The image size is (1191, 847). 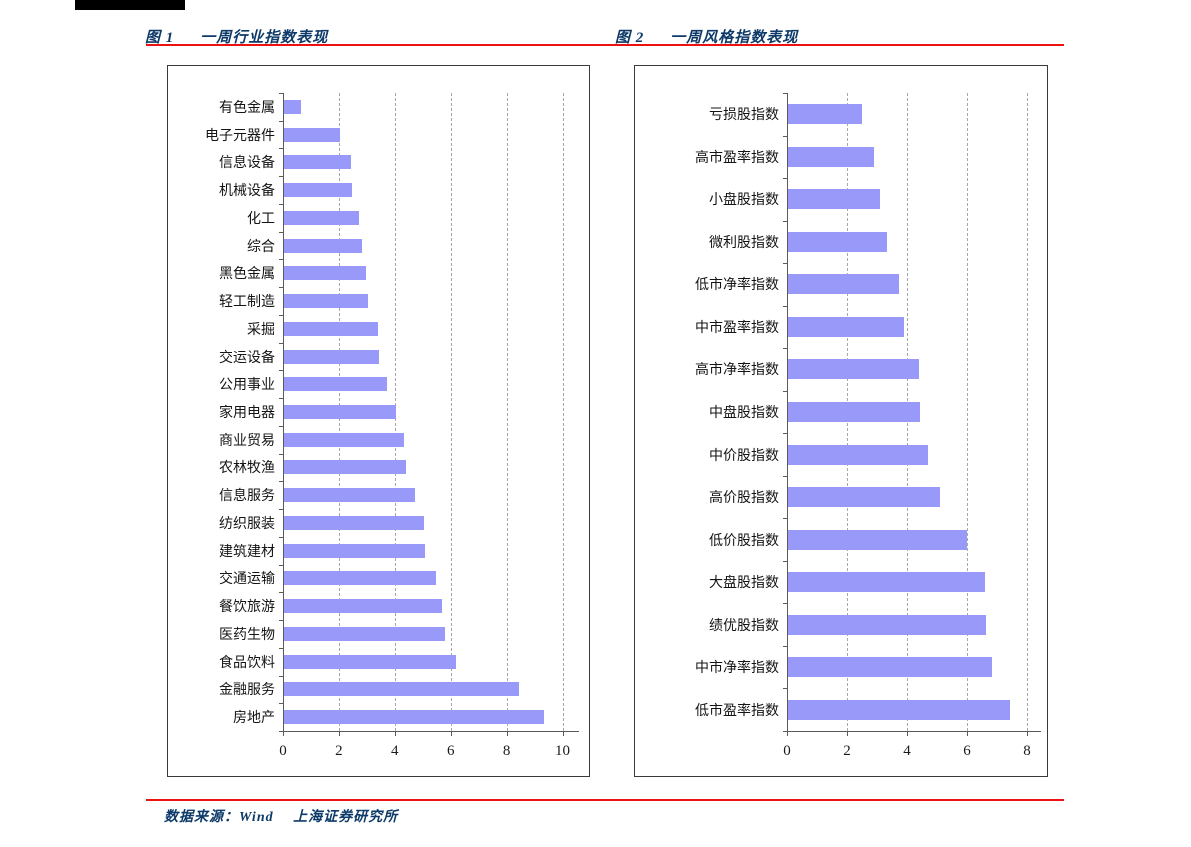 I want to click on category-label: 小盘股指数, so click(x=744, y=201).